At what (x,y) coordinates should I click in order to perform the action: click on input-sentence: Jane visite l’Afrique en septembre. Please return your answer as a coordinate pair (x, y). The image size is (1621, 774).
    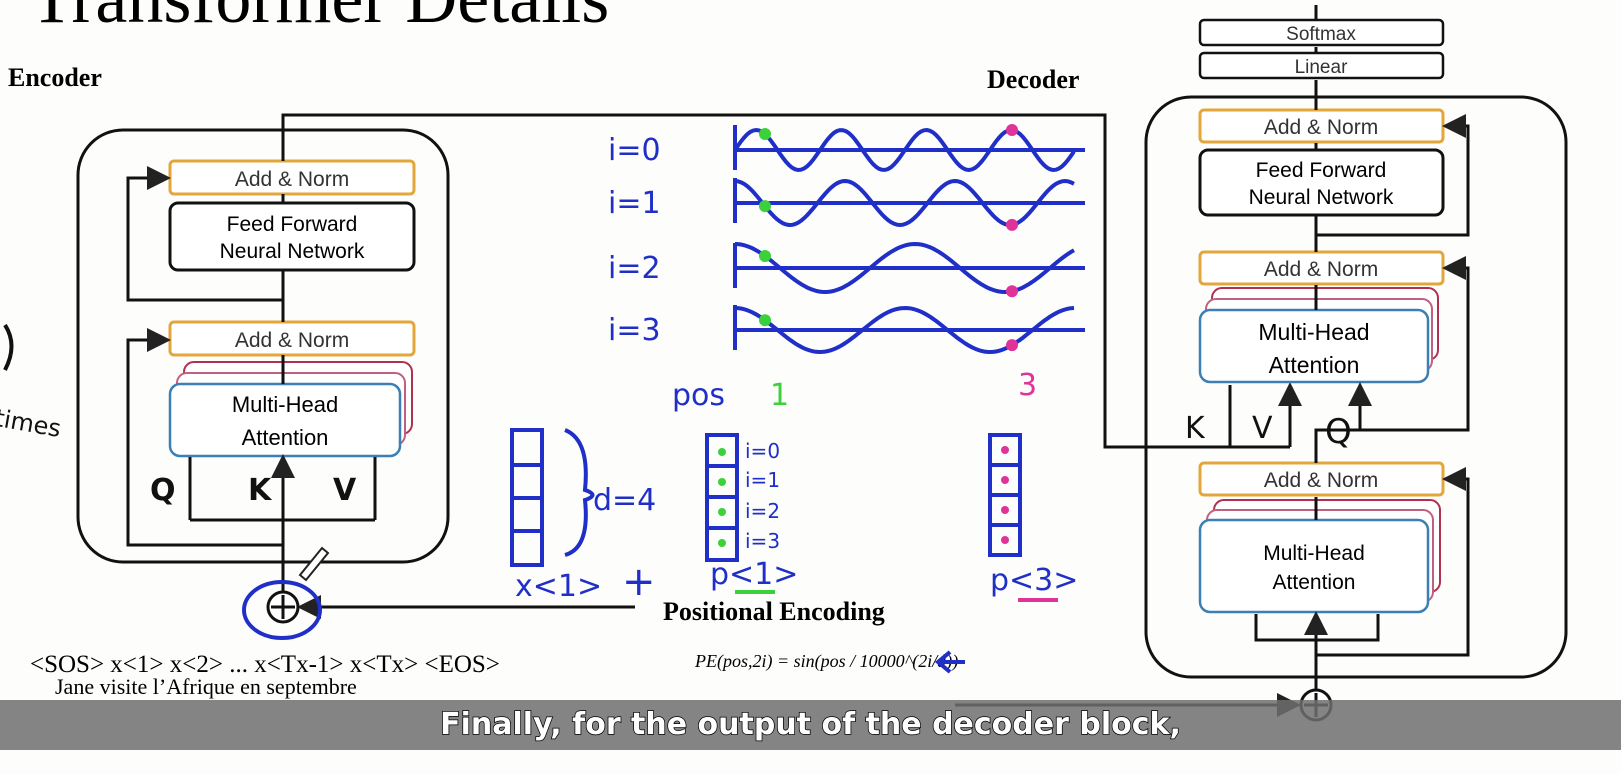
    Looking at the image, I should click on (206, 686).